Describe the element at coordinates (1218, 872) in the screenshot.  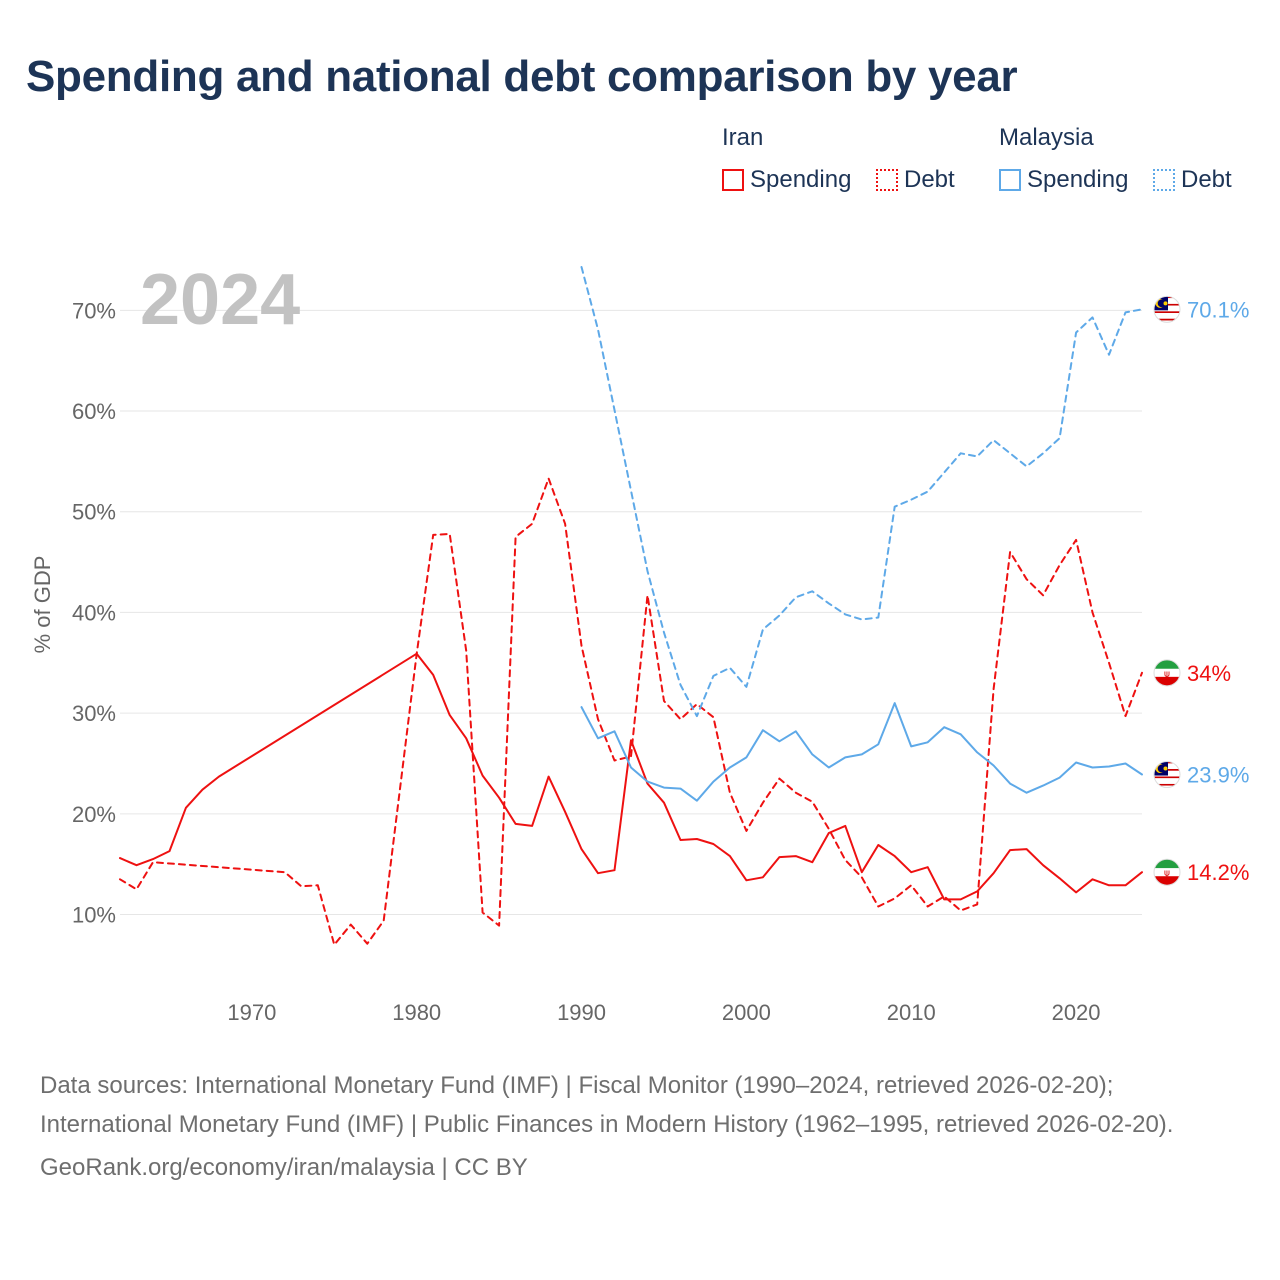
I see `end-value-label: 14.2%` at that location.